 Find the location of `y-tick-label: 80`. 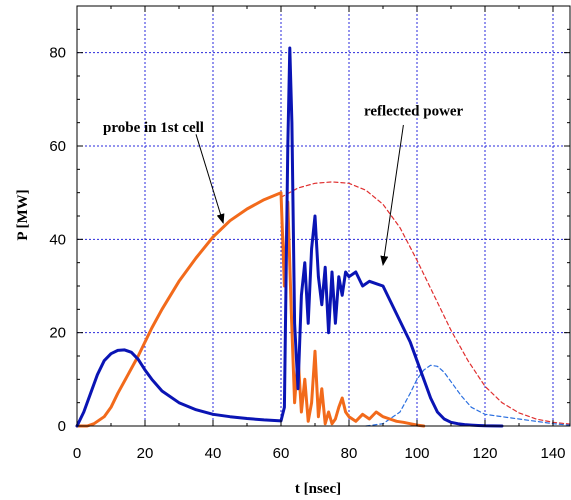

y-tick-label: 80 is located at coordinates (57, 53).